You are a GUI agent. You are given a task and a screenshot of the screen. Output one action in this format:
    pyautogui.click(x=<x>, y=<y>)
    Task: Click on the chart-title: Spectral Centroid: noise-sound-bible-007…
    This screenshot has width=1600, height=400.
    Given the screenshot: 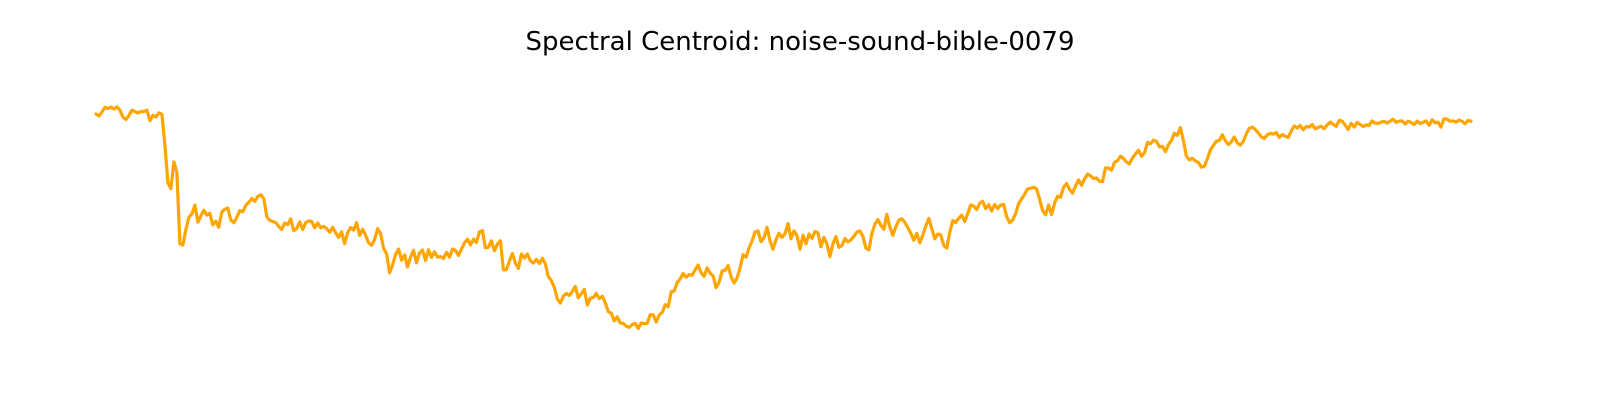 What is the action you would take?
    pyautogui.click(x=800, y=42)
    